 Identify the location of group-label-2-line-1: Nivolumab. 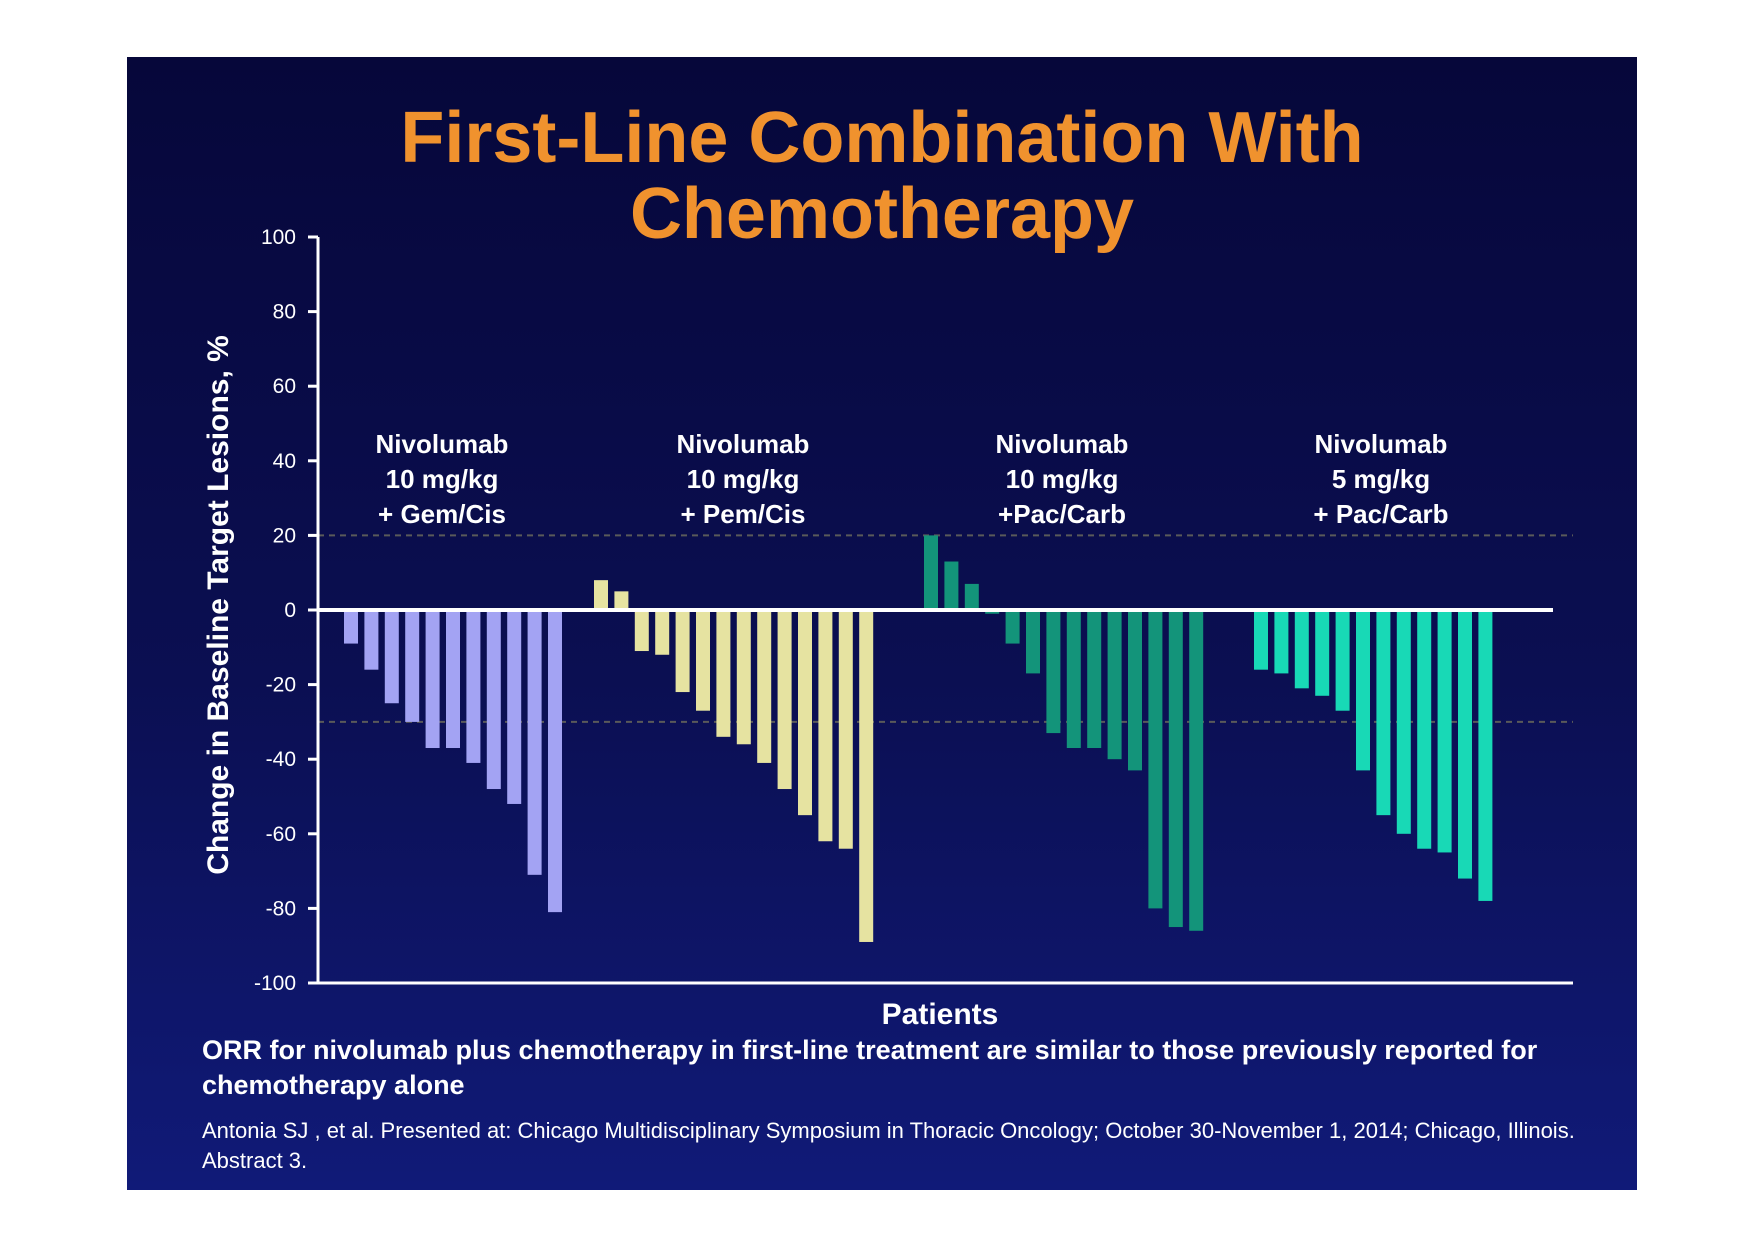
(743, 444).